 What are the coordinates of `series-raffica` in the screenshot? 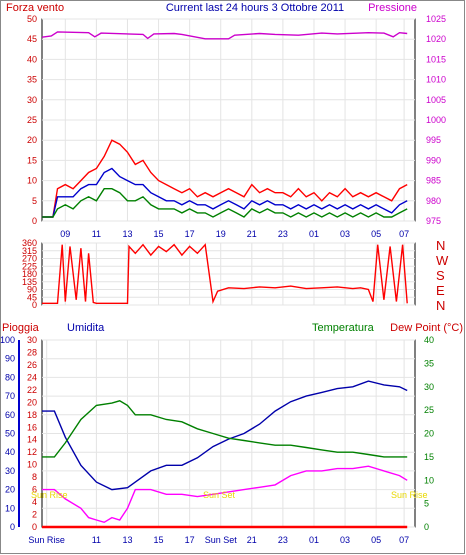 It's located at (225, 178).